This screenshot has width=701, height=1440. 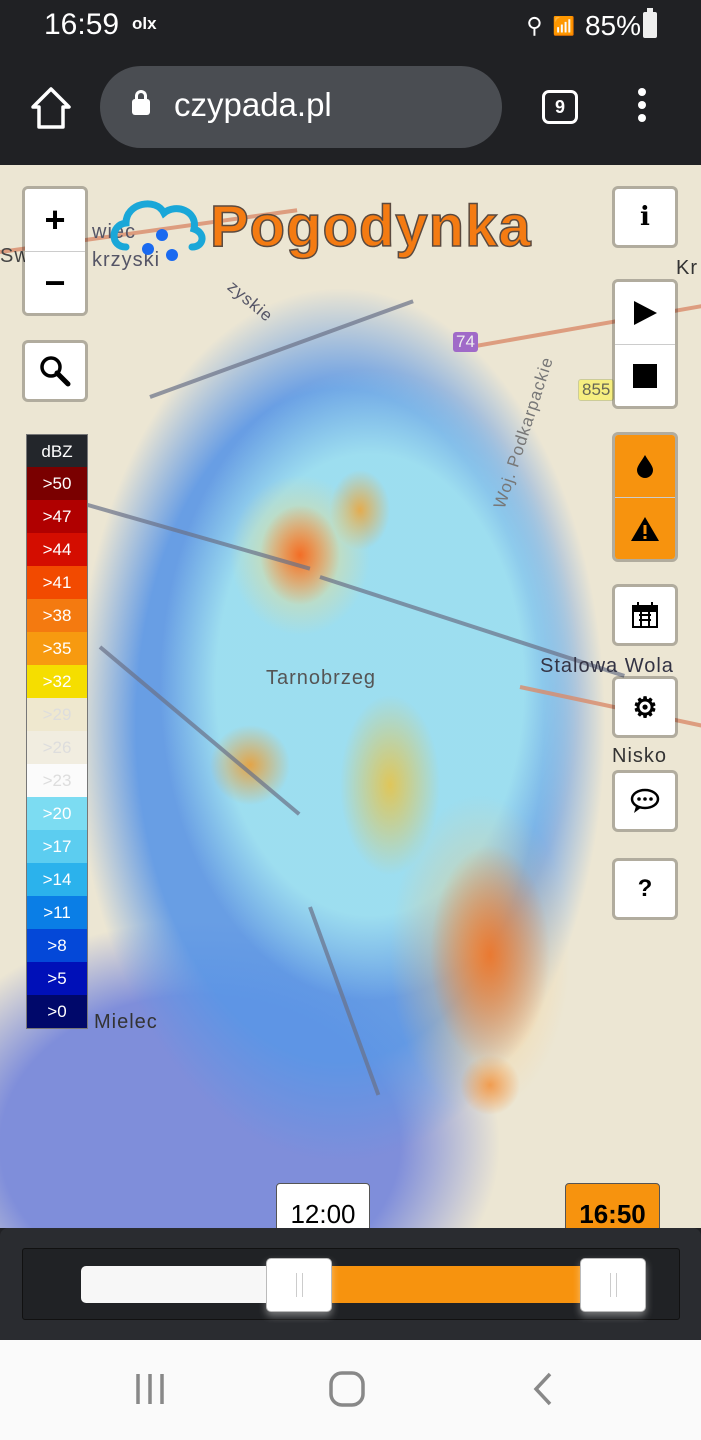 What do you see at coordinates (57, 780) in the screenshot?
I see `legend-item: >23` at bounding box center [57, 780].